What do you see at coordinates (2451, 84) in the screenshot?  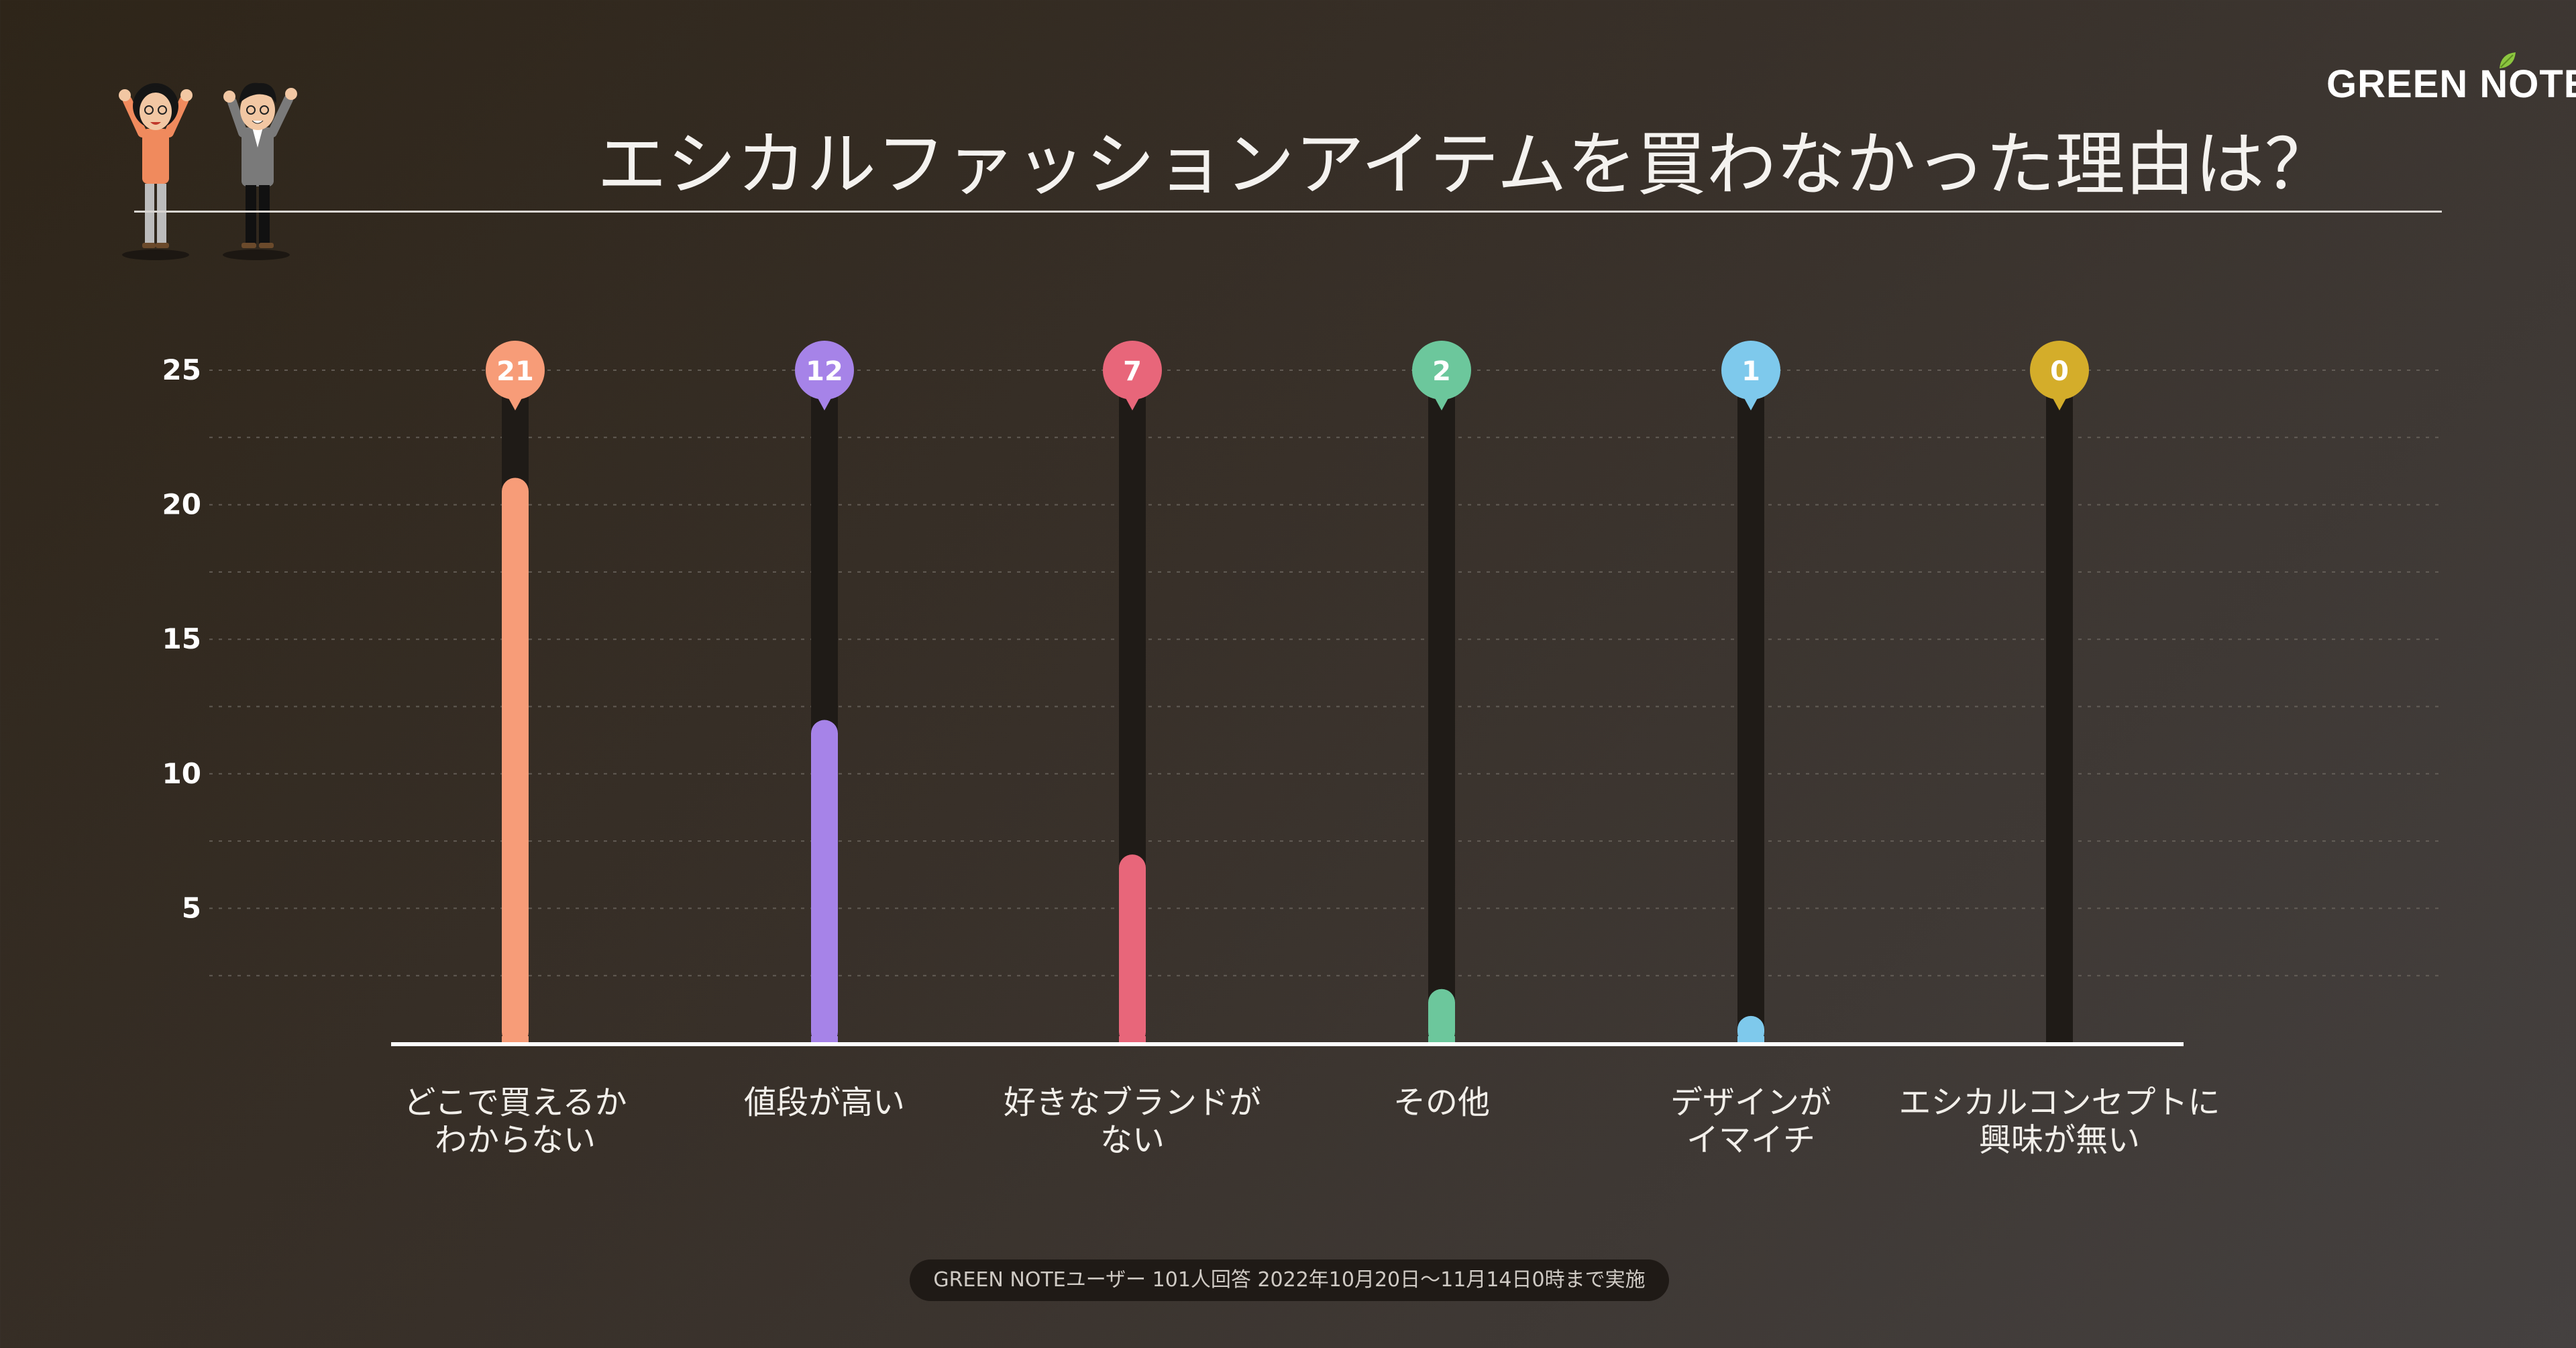 I see `brand-logo: GREEN NOTE` at bounding box center [2451, 84].